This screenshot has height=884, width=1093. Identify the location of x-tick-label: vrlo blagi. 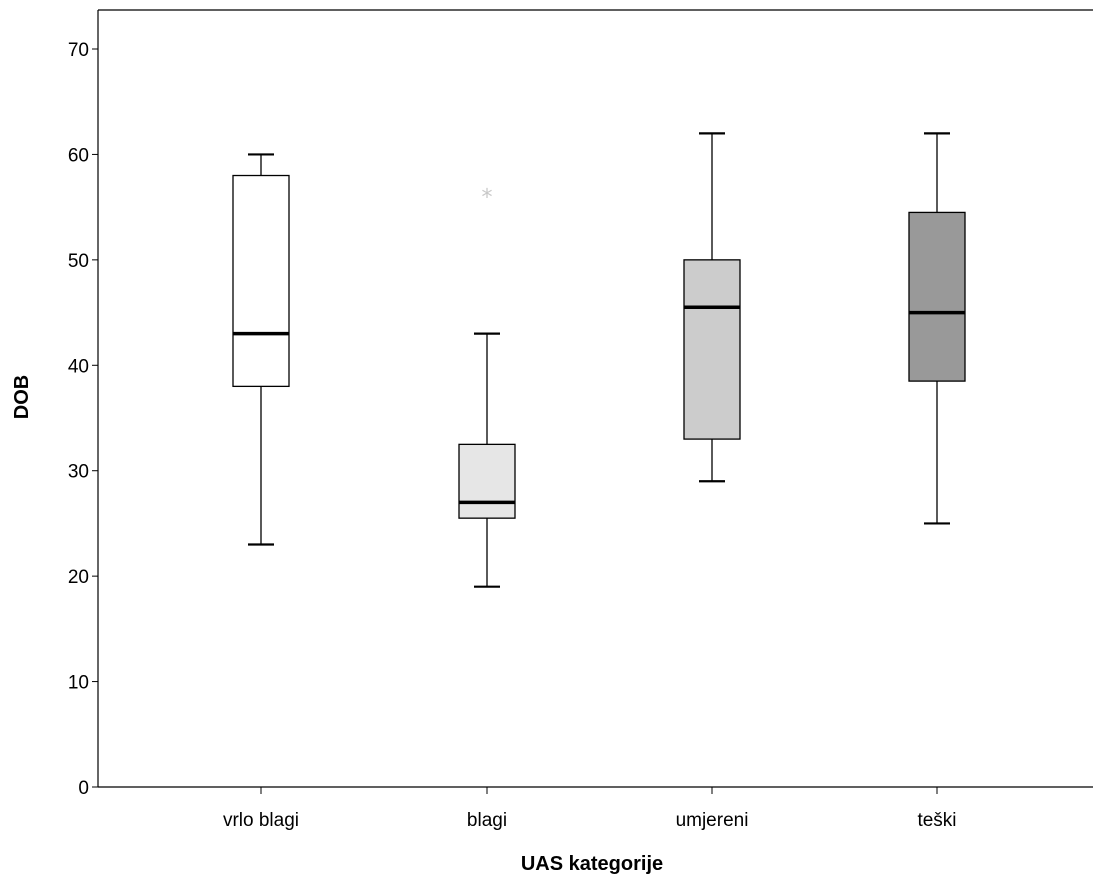
(261, 820).